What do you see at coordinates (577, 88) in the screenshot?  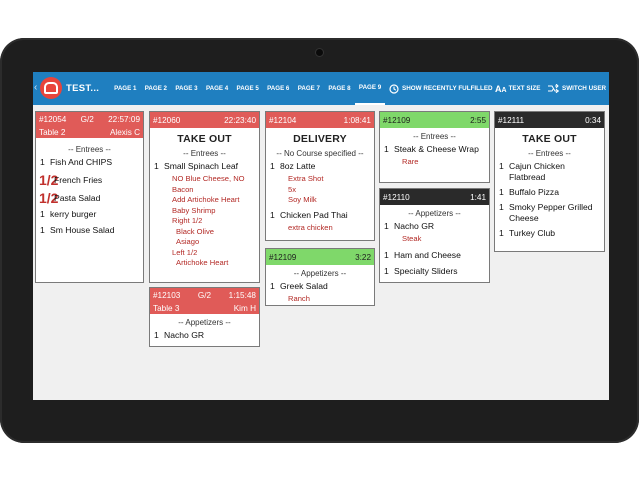 I see `switch-user-button: SWITCH USER` at bounding box center [577, 88].